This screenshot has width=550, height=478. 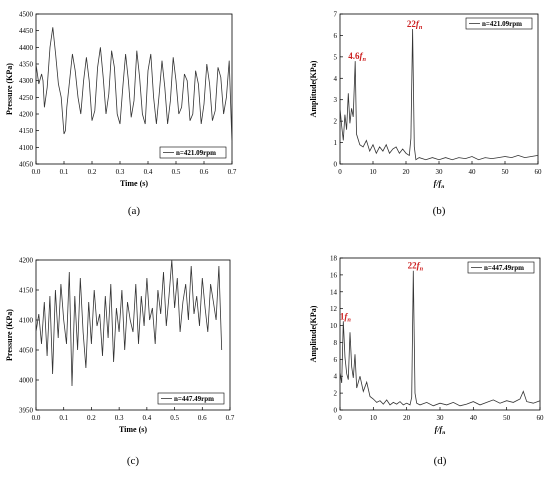 I want to click on y-tick-label: 5, so click(x=336, y=57).